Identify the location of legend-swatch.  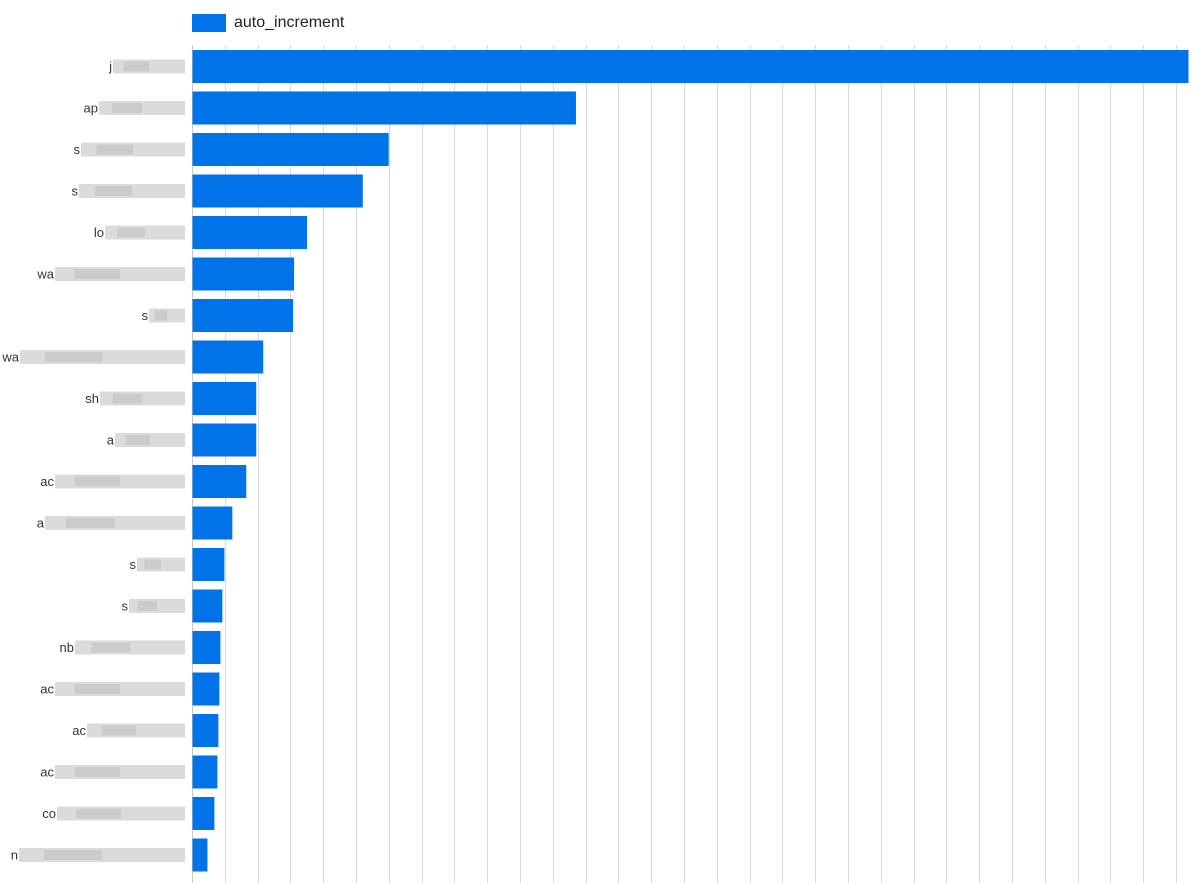
(209, 23).